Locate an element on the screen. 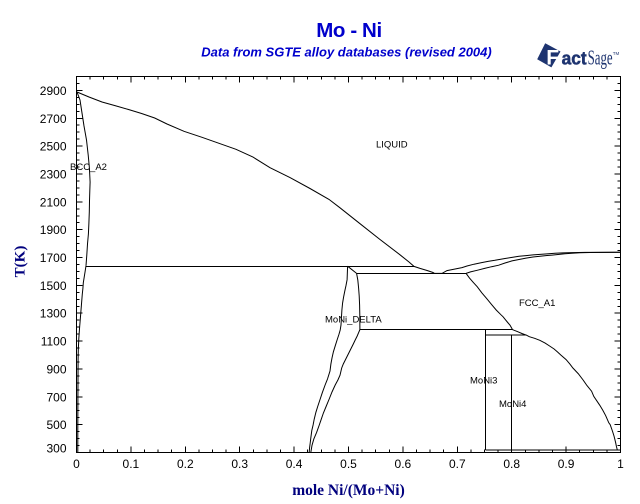 The image size is (640, 504). svg-text: 1300 is located at coordinates (53, 314).